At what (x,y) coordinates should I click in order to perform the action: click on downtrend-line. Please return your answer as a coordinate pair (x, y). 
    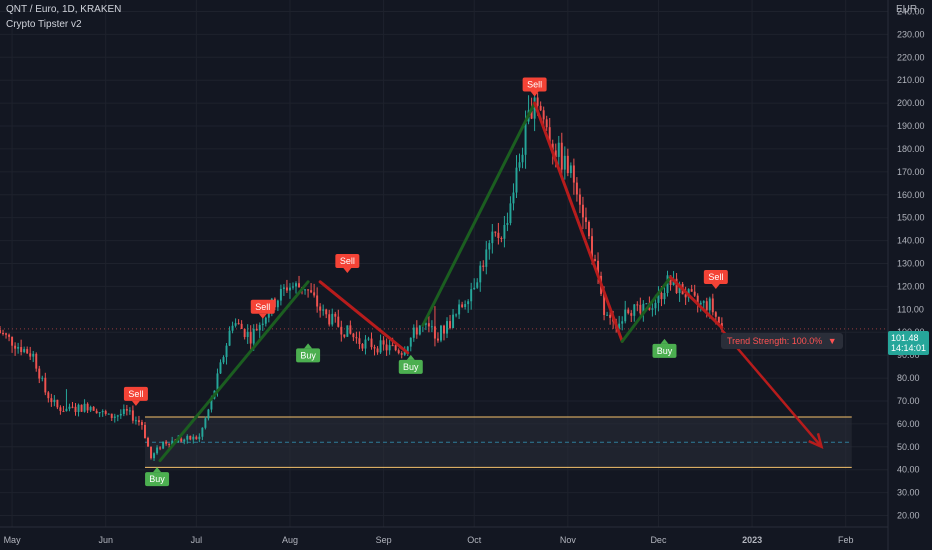
    Looking at the image, I should click on (364, 317).